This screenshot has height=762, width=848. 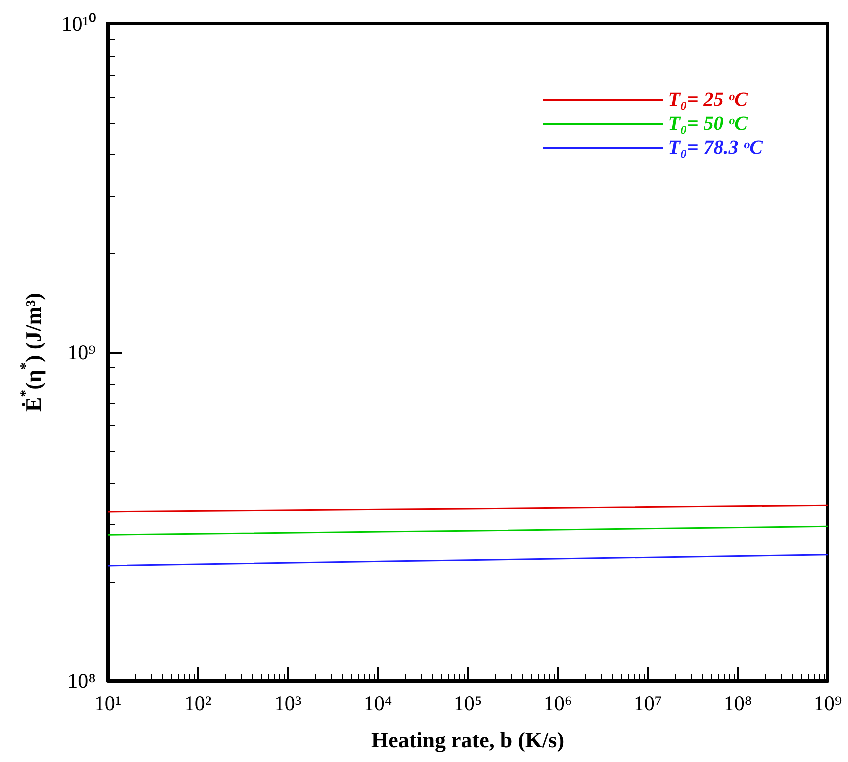 What do you see at coordinates (708, 124) in the screenshot?
I see `text: T₀= 50 ᵒC` at bounding box center [708, 124].